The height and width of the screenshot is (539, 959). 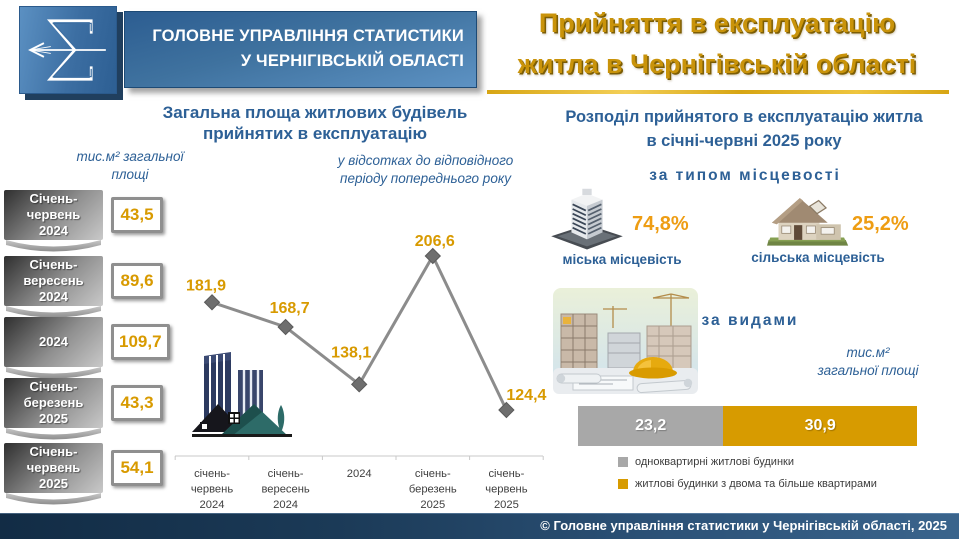 I want to click on svg-text: 2024, so click(x=359, y=474).